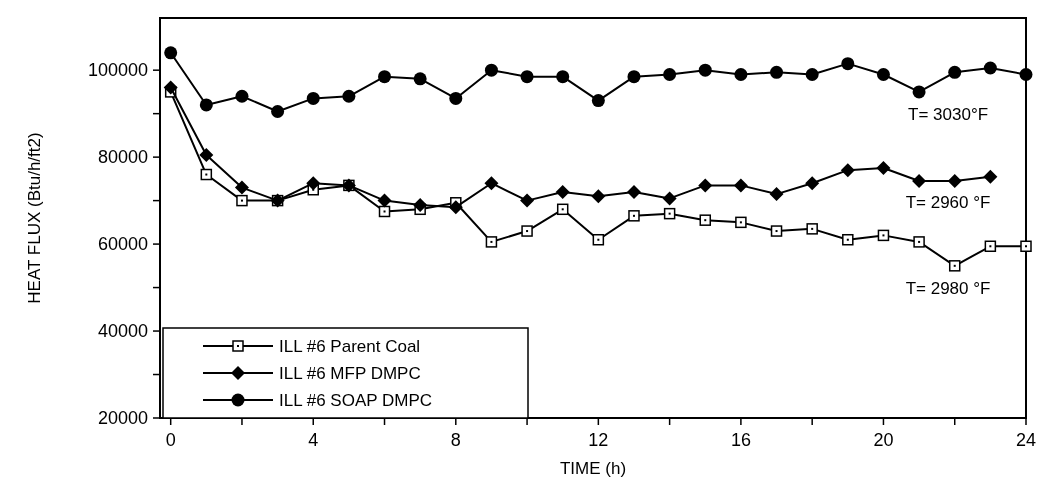 The height and width of the screenshot is (491, 1061). What do you see at coordinates (122, 331) in the screenshot?
I see `y-tick-label: 40000` at bounding box center [122, 331].